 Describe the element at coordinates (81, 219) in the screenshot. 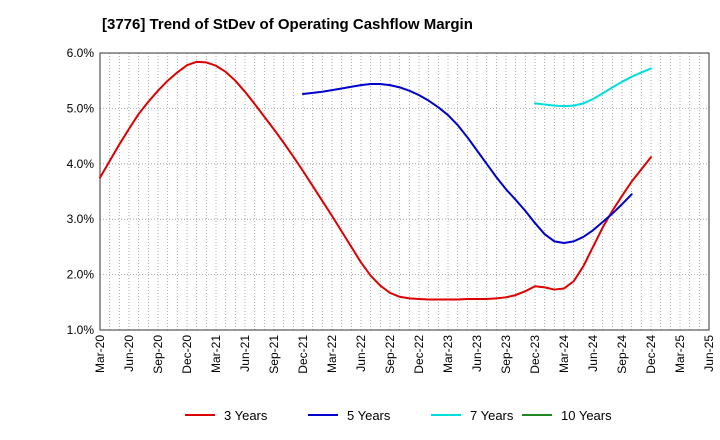

I see `y-tick-label: 3.0%` at that location.